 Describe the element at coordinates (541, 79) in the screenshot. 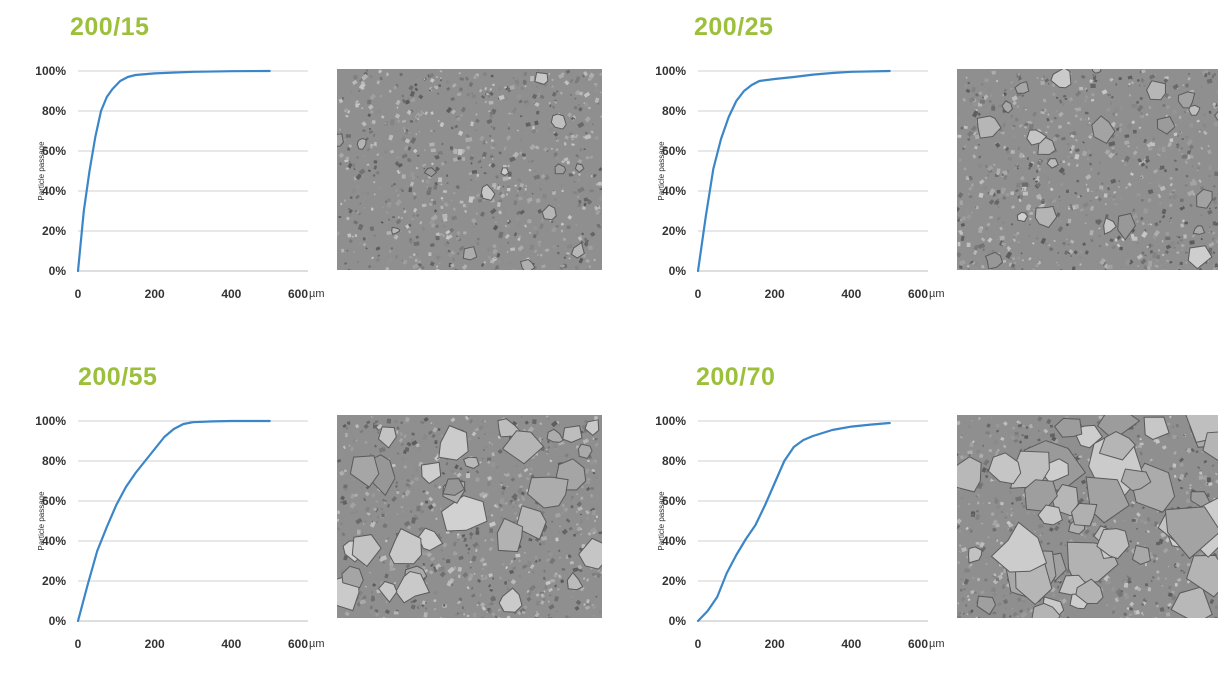

I see `particle` at that location.